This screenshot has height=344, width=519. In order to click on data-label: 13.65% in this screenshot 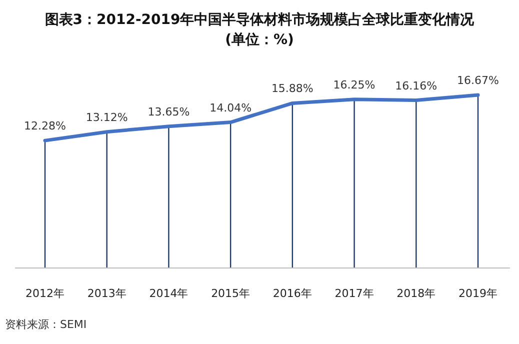, I will do `click(169, 111)`.